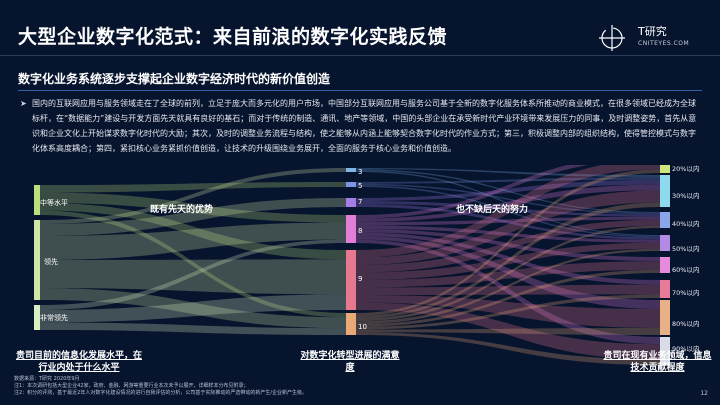  Describe the element at coordinates (612, 38) in the screenshot. I see `logo-mark-icon` at that location.